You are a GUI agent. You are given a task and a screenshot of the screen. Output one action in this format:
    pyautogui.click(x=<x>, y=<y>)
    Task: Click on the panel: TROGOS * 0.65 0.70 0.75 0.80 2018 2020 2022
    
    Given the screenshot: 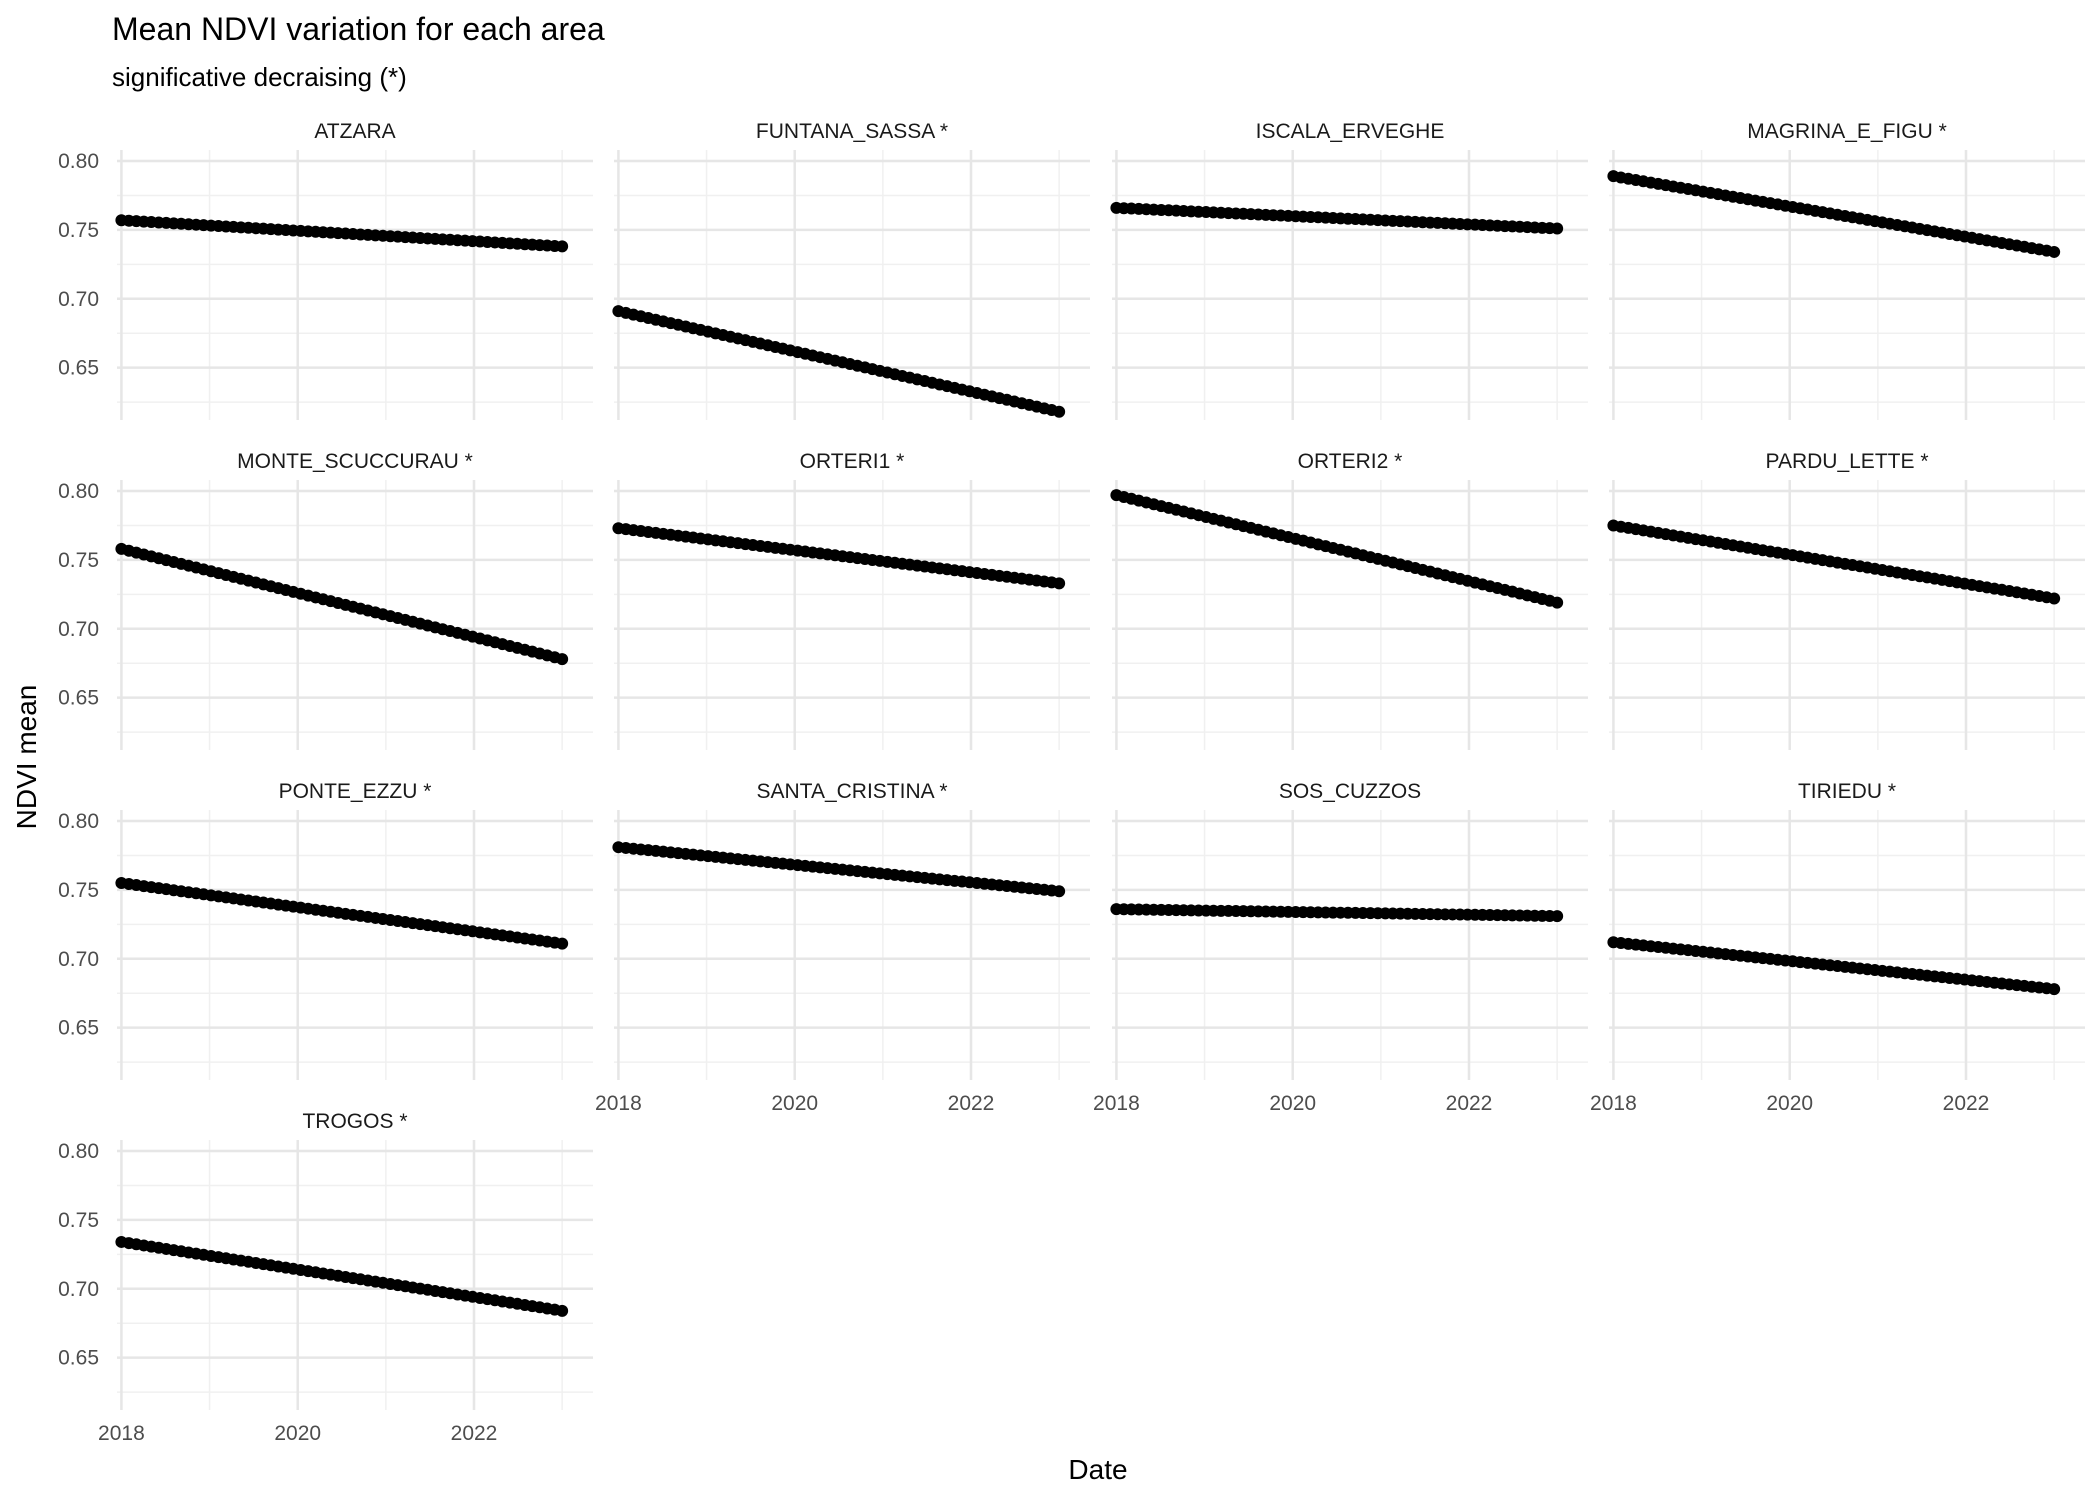 What is the action you would take?
    pyautogui.click(x=325, y=1277)
    